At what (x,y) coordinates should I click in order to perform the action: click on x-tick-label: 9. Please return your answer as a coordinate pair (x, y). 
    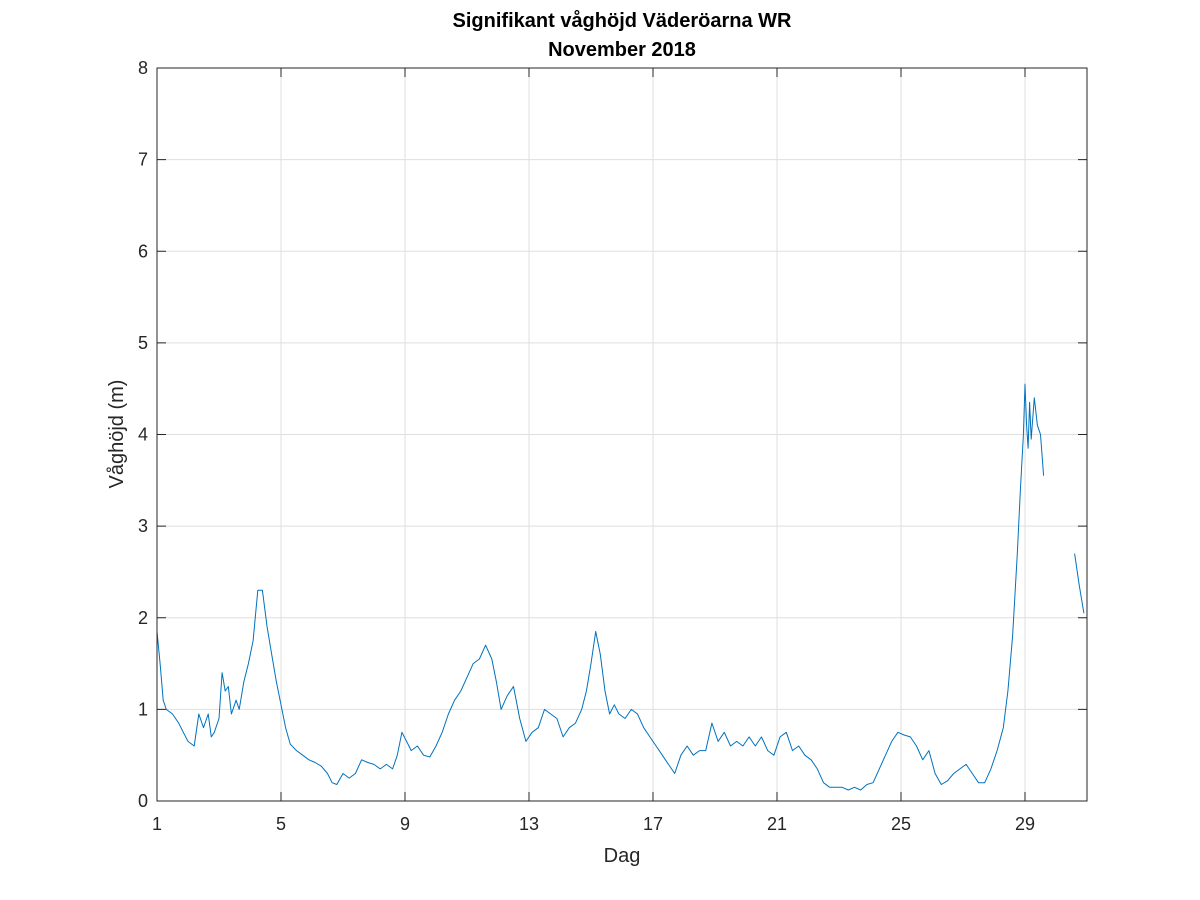
    Looking at the image, I should click on (405, 824).